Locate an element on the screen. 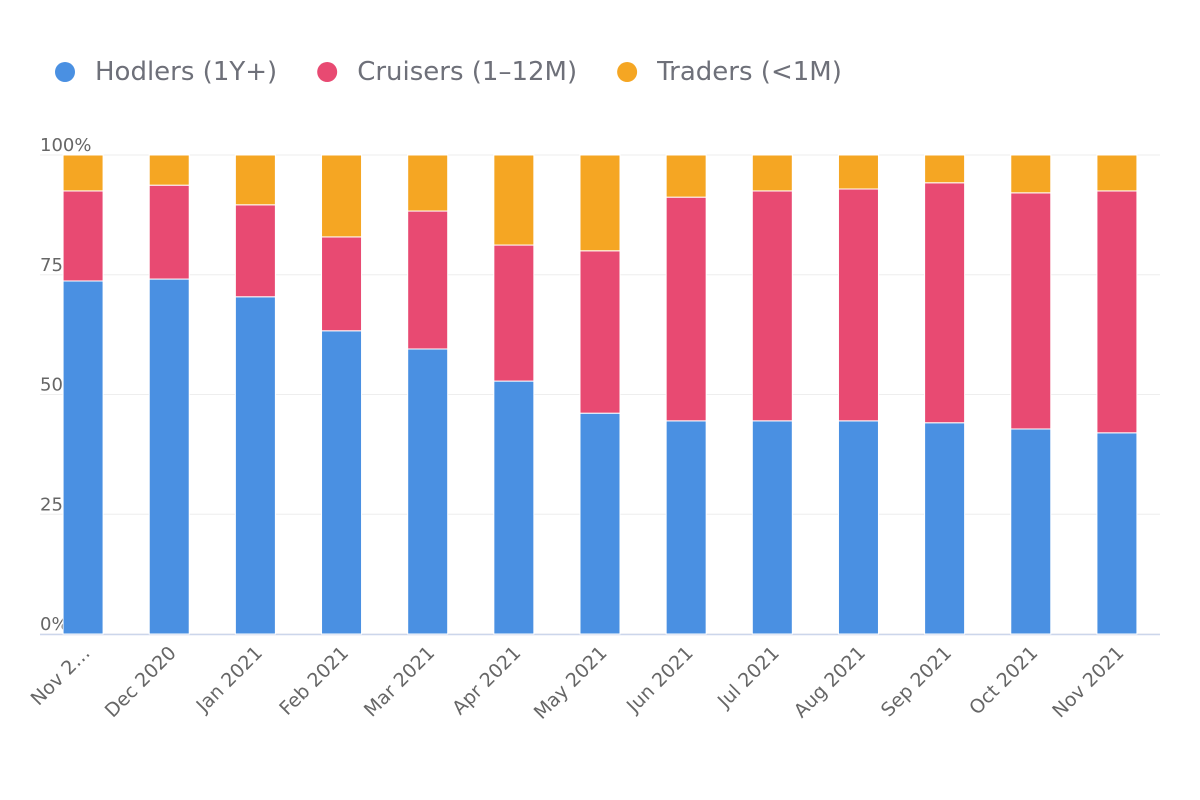  x-tick-label: Jul 2021 is located at coordinates (748, 677).